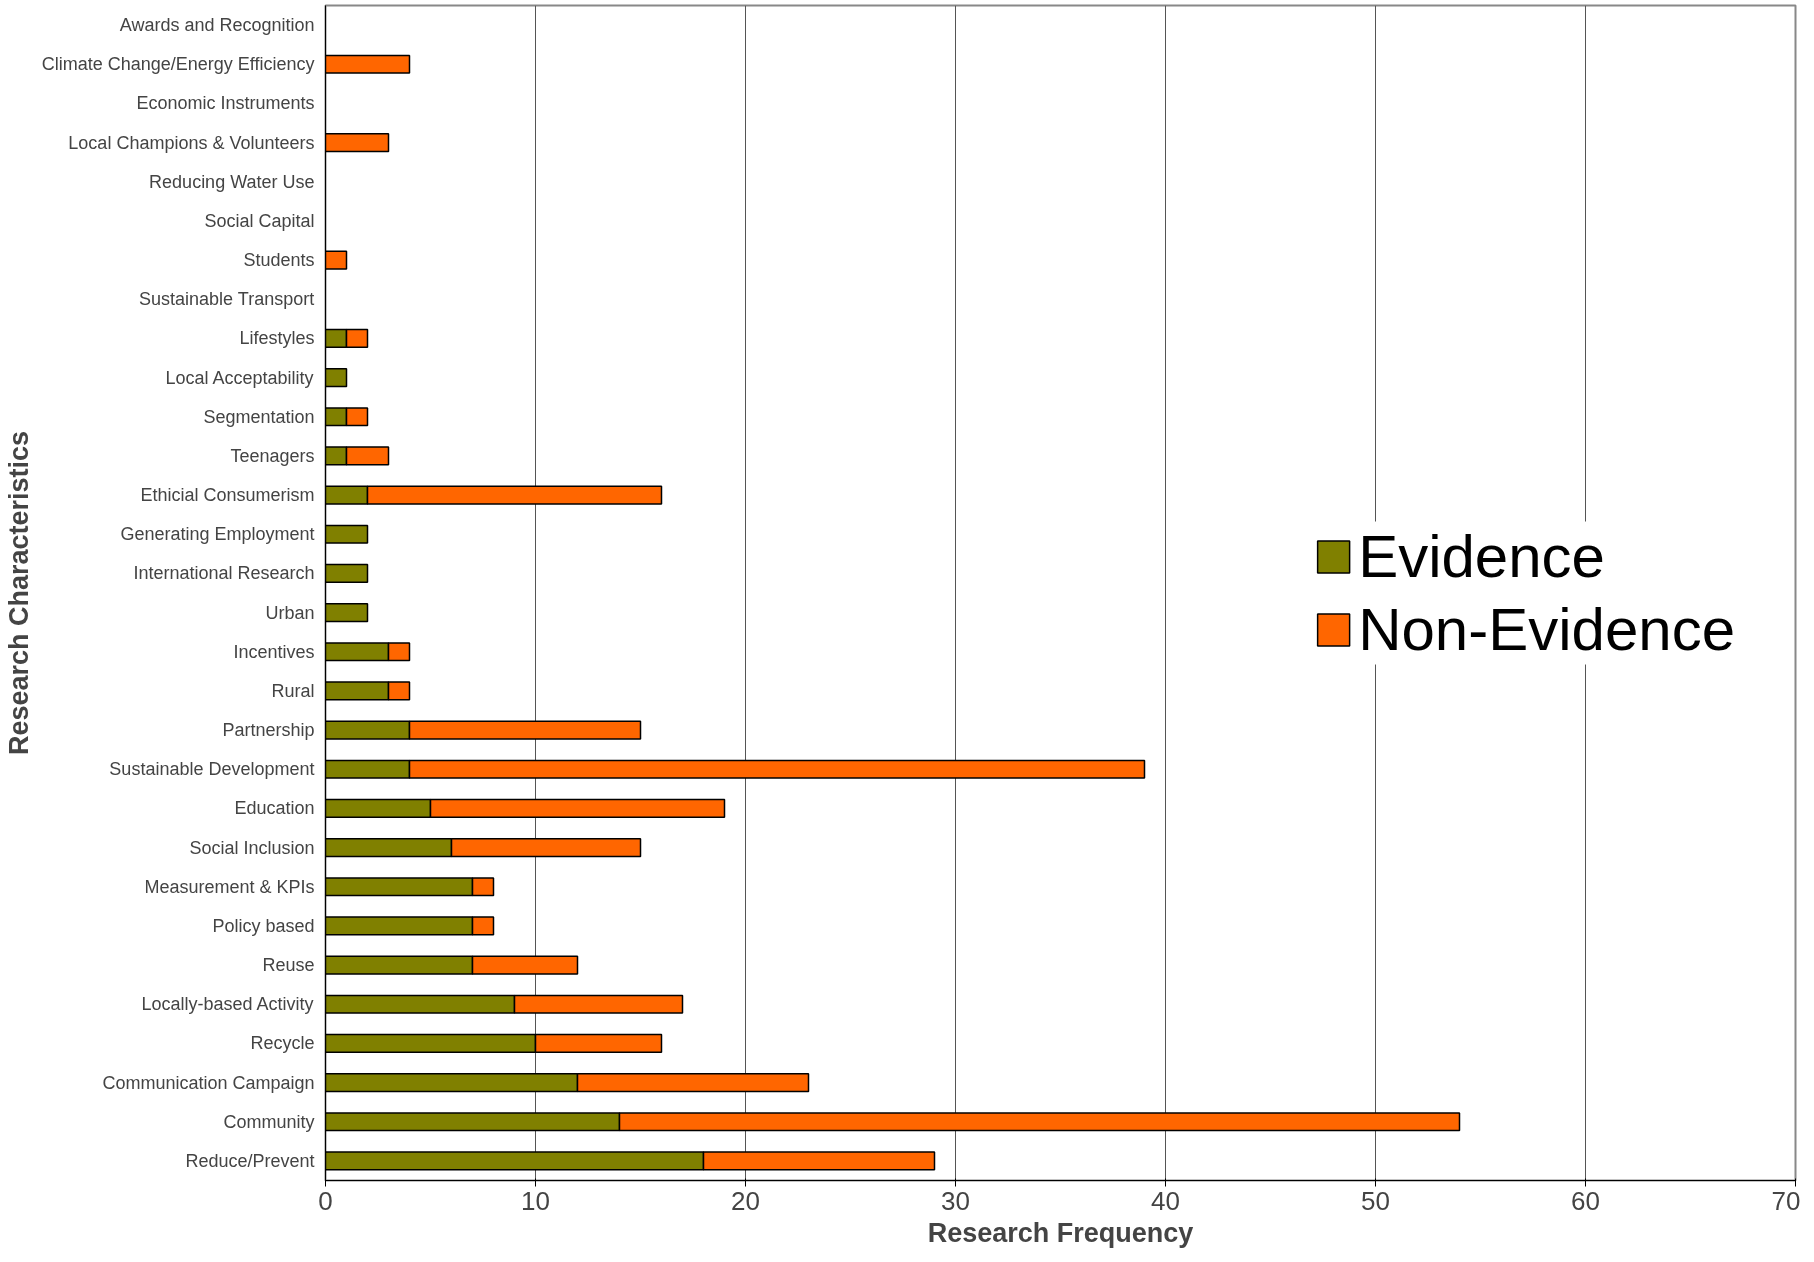 This screenshot has width=1814, height=1262. I want to click on y-tick-label: Sustainable Transport, so click(227, 299).